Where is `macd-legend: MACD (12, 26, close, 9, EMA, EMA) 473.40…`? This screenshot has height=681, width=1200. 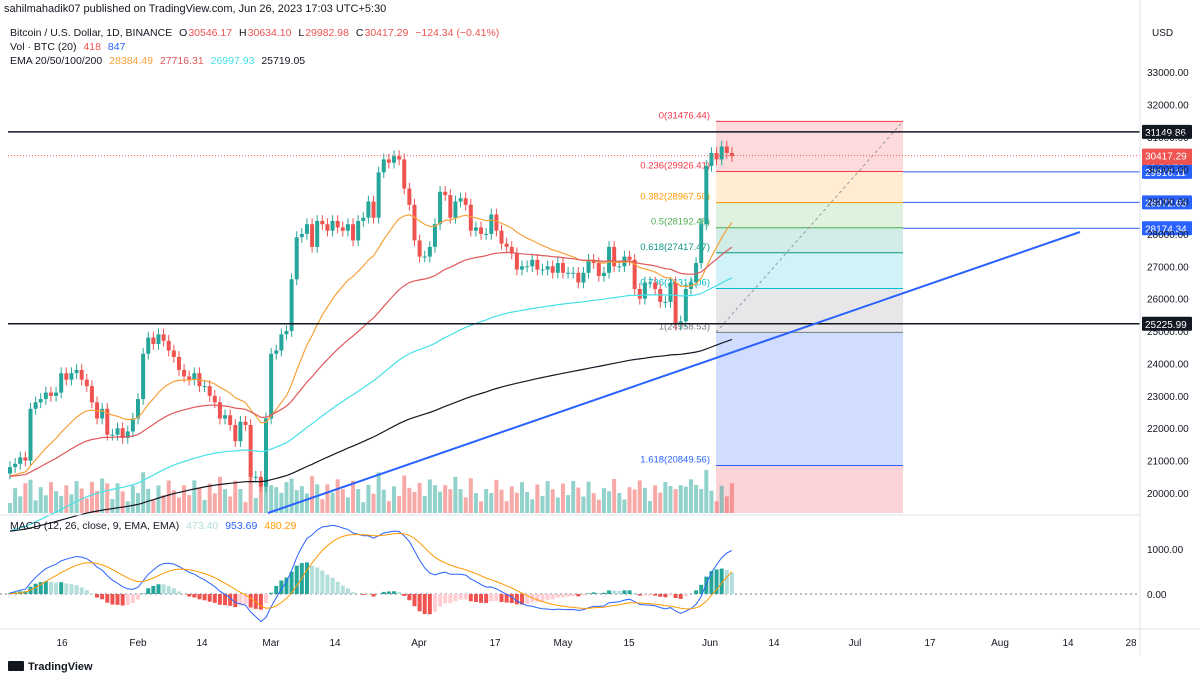 macd-legend: MACD (12, 26, close, 9, EMA, EMA) 473.40… is located at coordinates (155, 526).